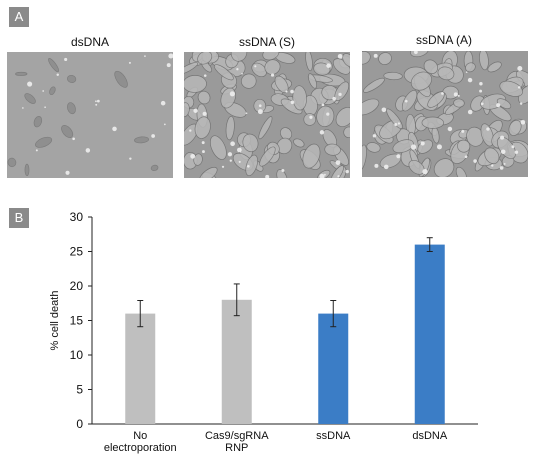  I want to click on y-tick-label: 15, so click(77, 321).